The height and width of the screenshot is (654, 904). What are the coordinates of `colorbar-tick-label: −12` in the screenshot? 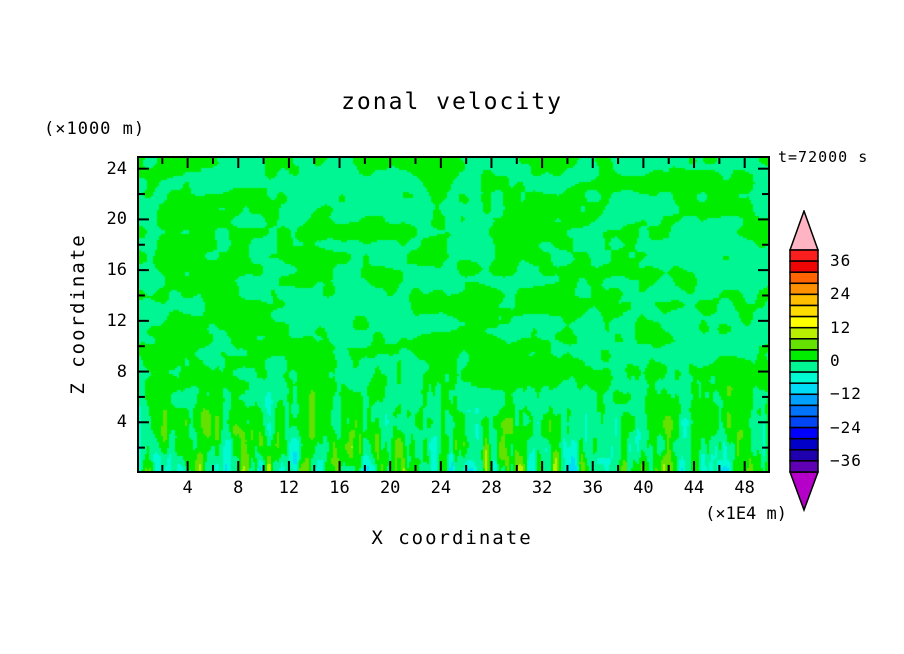 It's located at (846, 394).